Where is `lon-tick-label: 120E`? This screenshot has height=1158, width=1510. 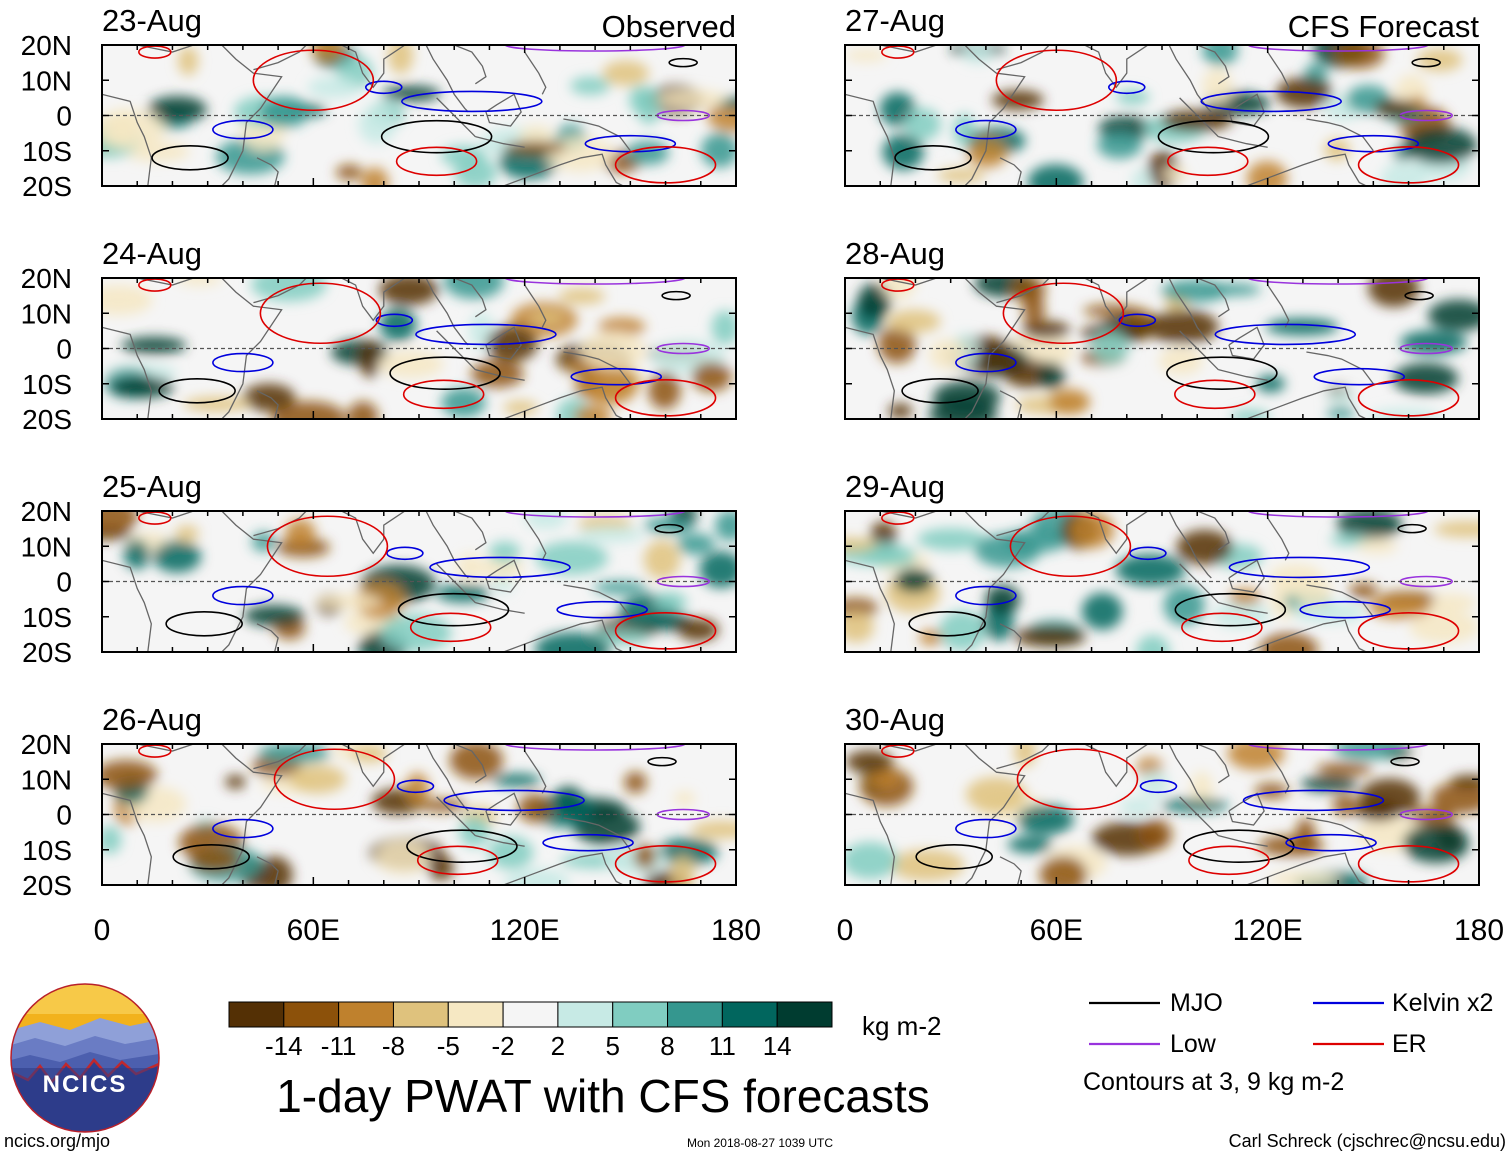 lon-tick-label: 120E is located at coordinates (525, 930).